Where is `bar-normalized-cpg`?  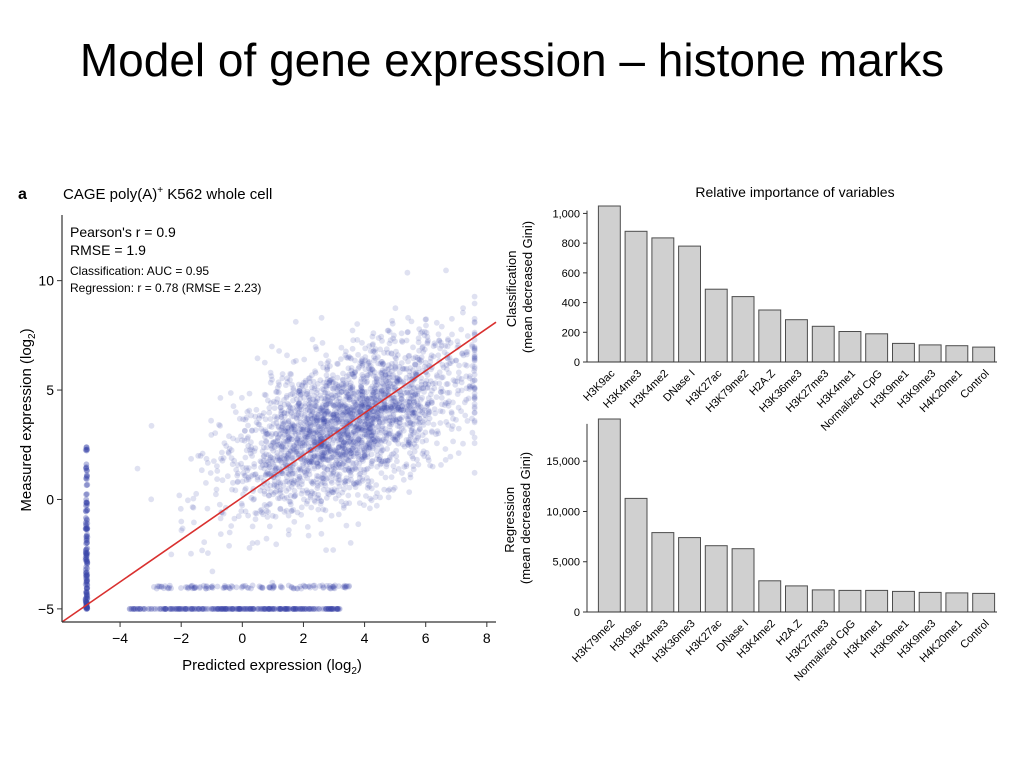 bar-normalized-cpg is located at coordinates (850, 601).